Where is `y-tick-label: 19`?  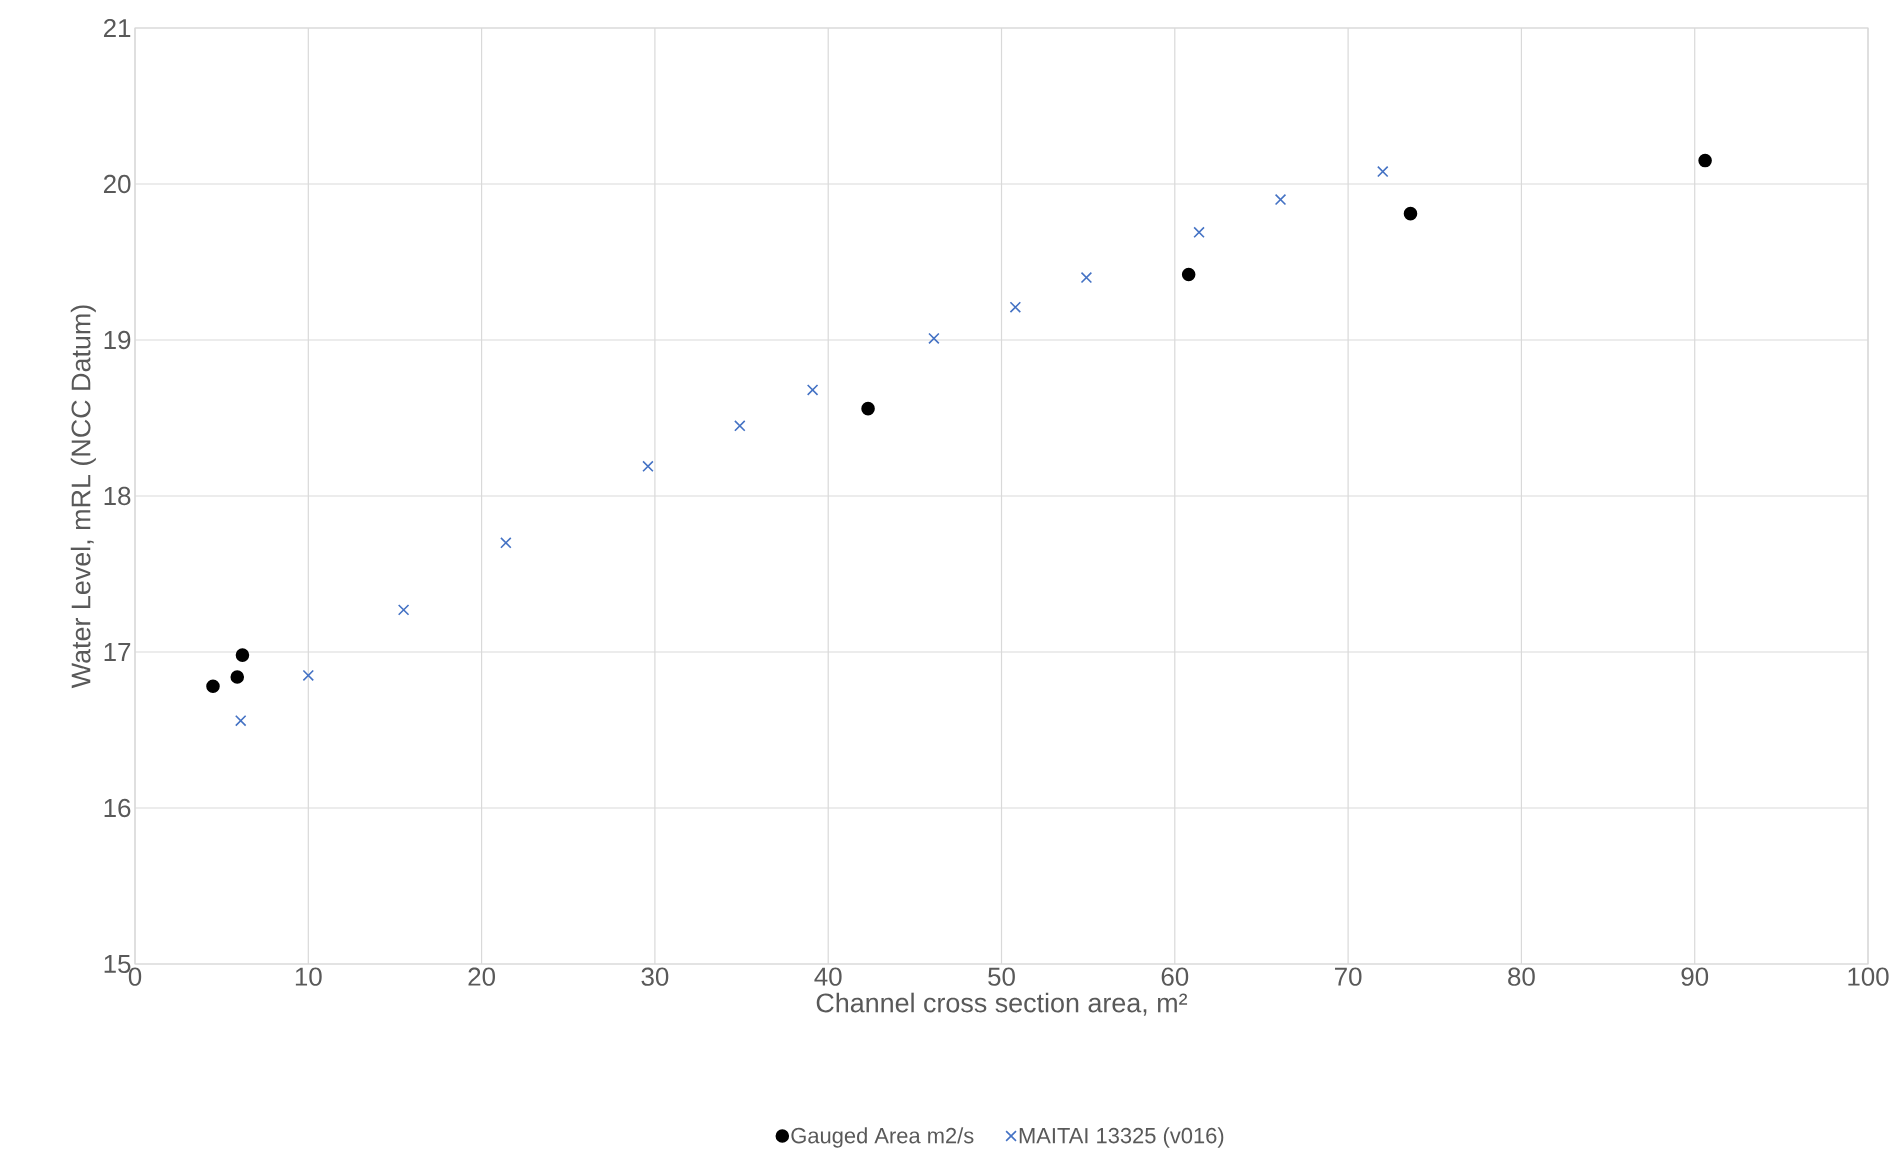
y-tick-label: 19 is located at coordinates (117, 340).